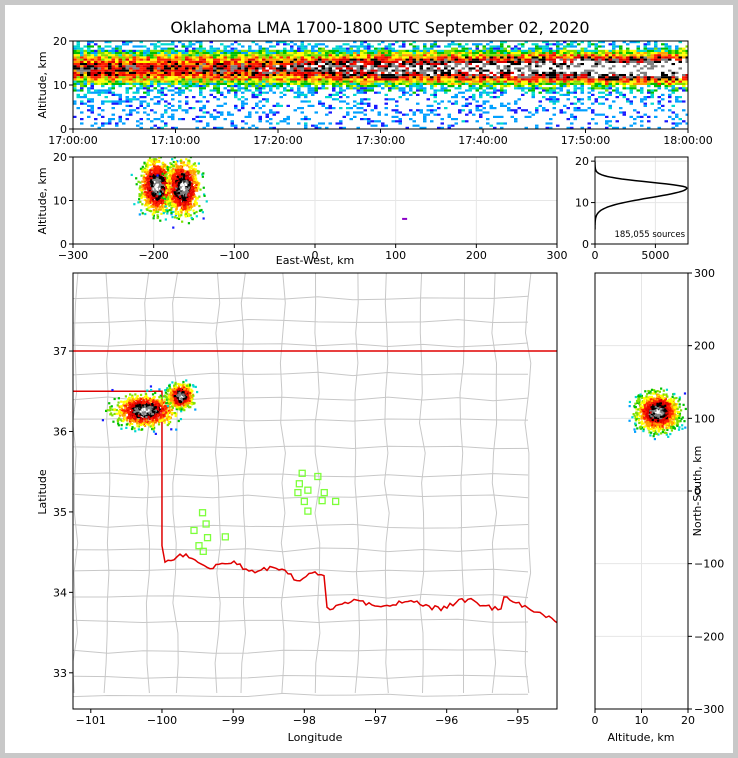  I want to click on map-ytick-label: 37, so click(60, 351).